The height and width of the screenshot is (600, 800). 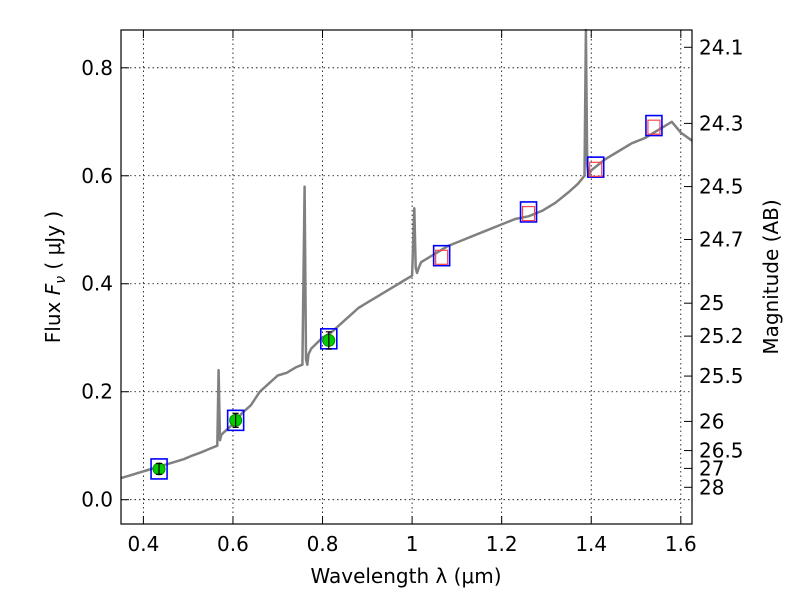 I want to click on right-tick-label: 27, so click(x=711, y=468).